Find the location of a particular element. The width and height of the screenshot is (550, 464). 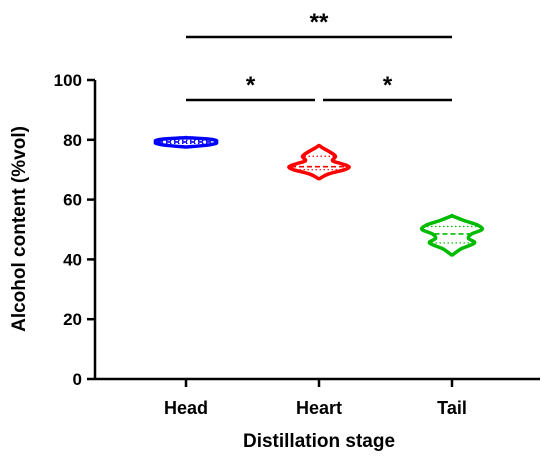

violin-heart is located at coordinates (319, 162).